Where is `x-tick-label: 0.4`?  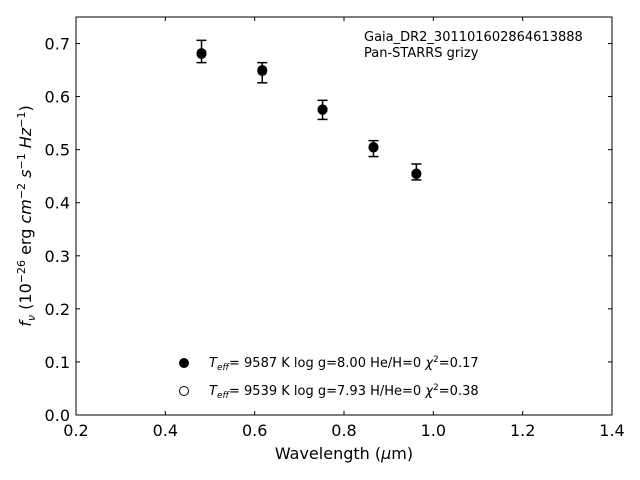 x-tick-label: 0.4 is located at coordinates (165, 430).